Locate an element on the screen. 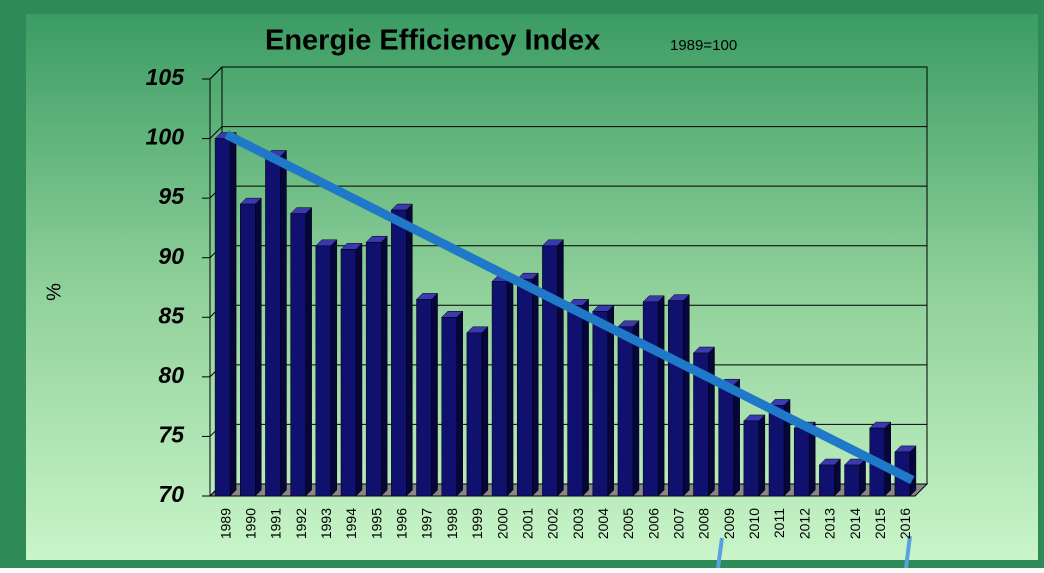 Image resolution: width=1044 pixels, height=573 pixels. x-tick-label: 2008 is located at coordinates (704, 523).